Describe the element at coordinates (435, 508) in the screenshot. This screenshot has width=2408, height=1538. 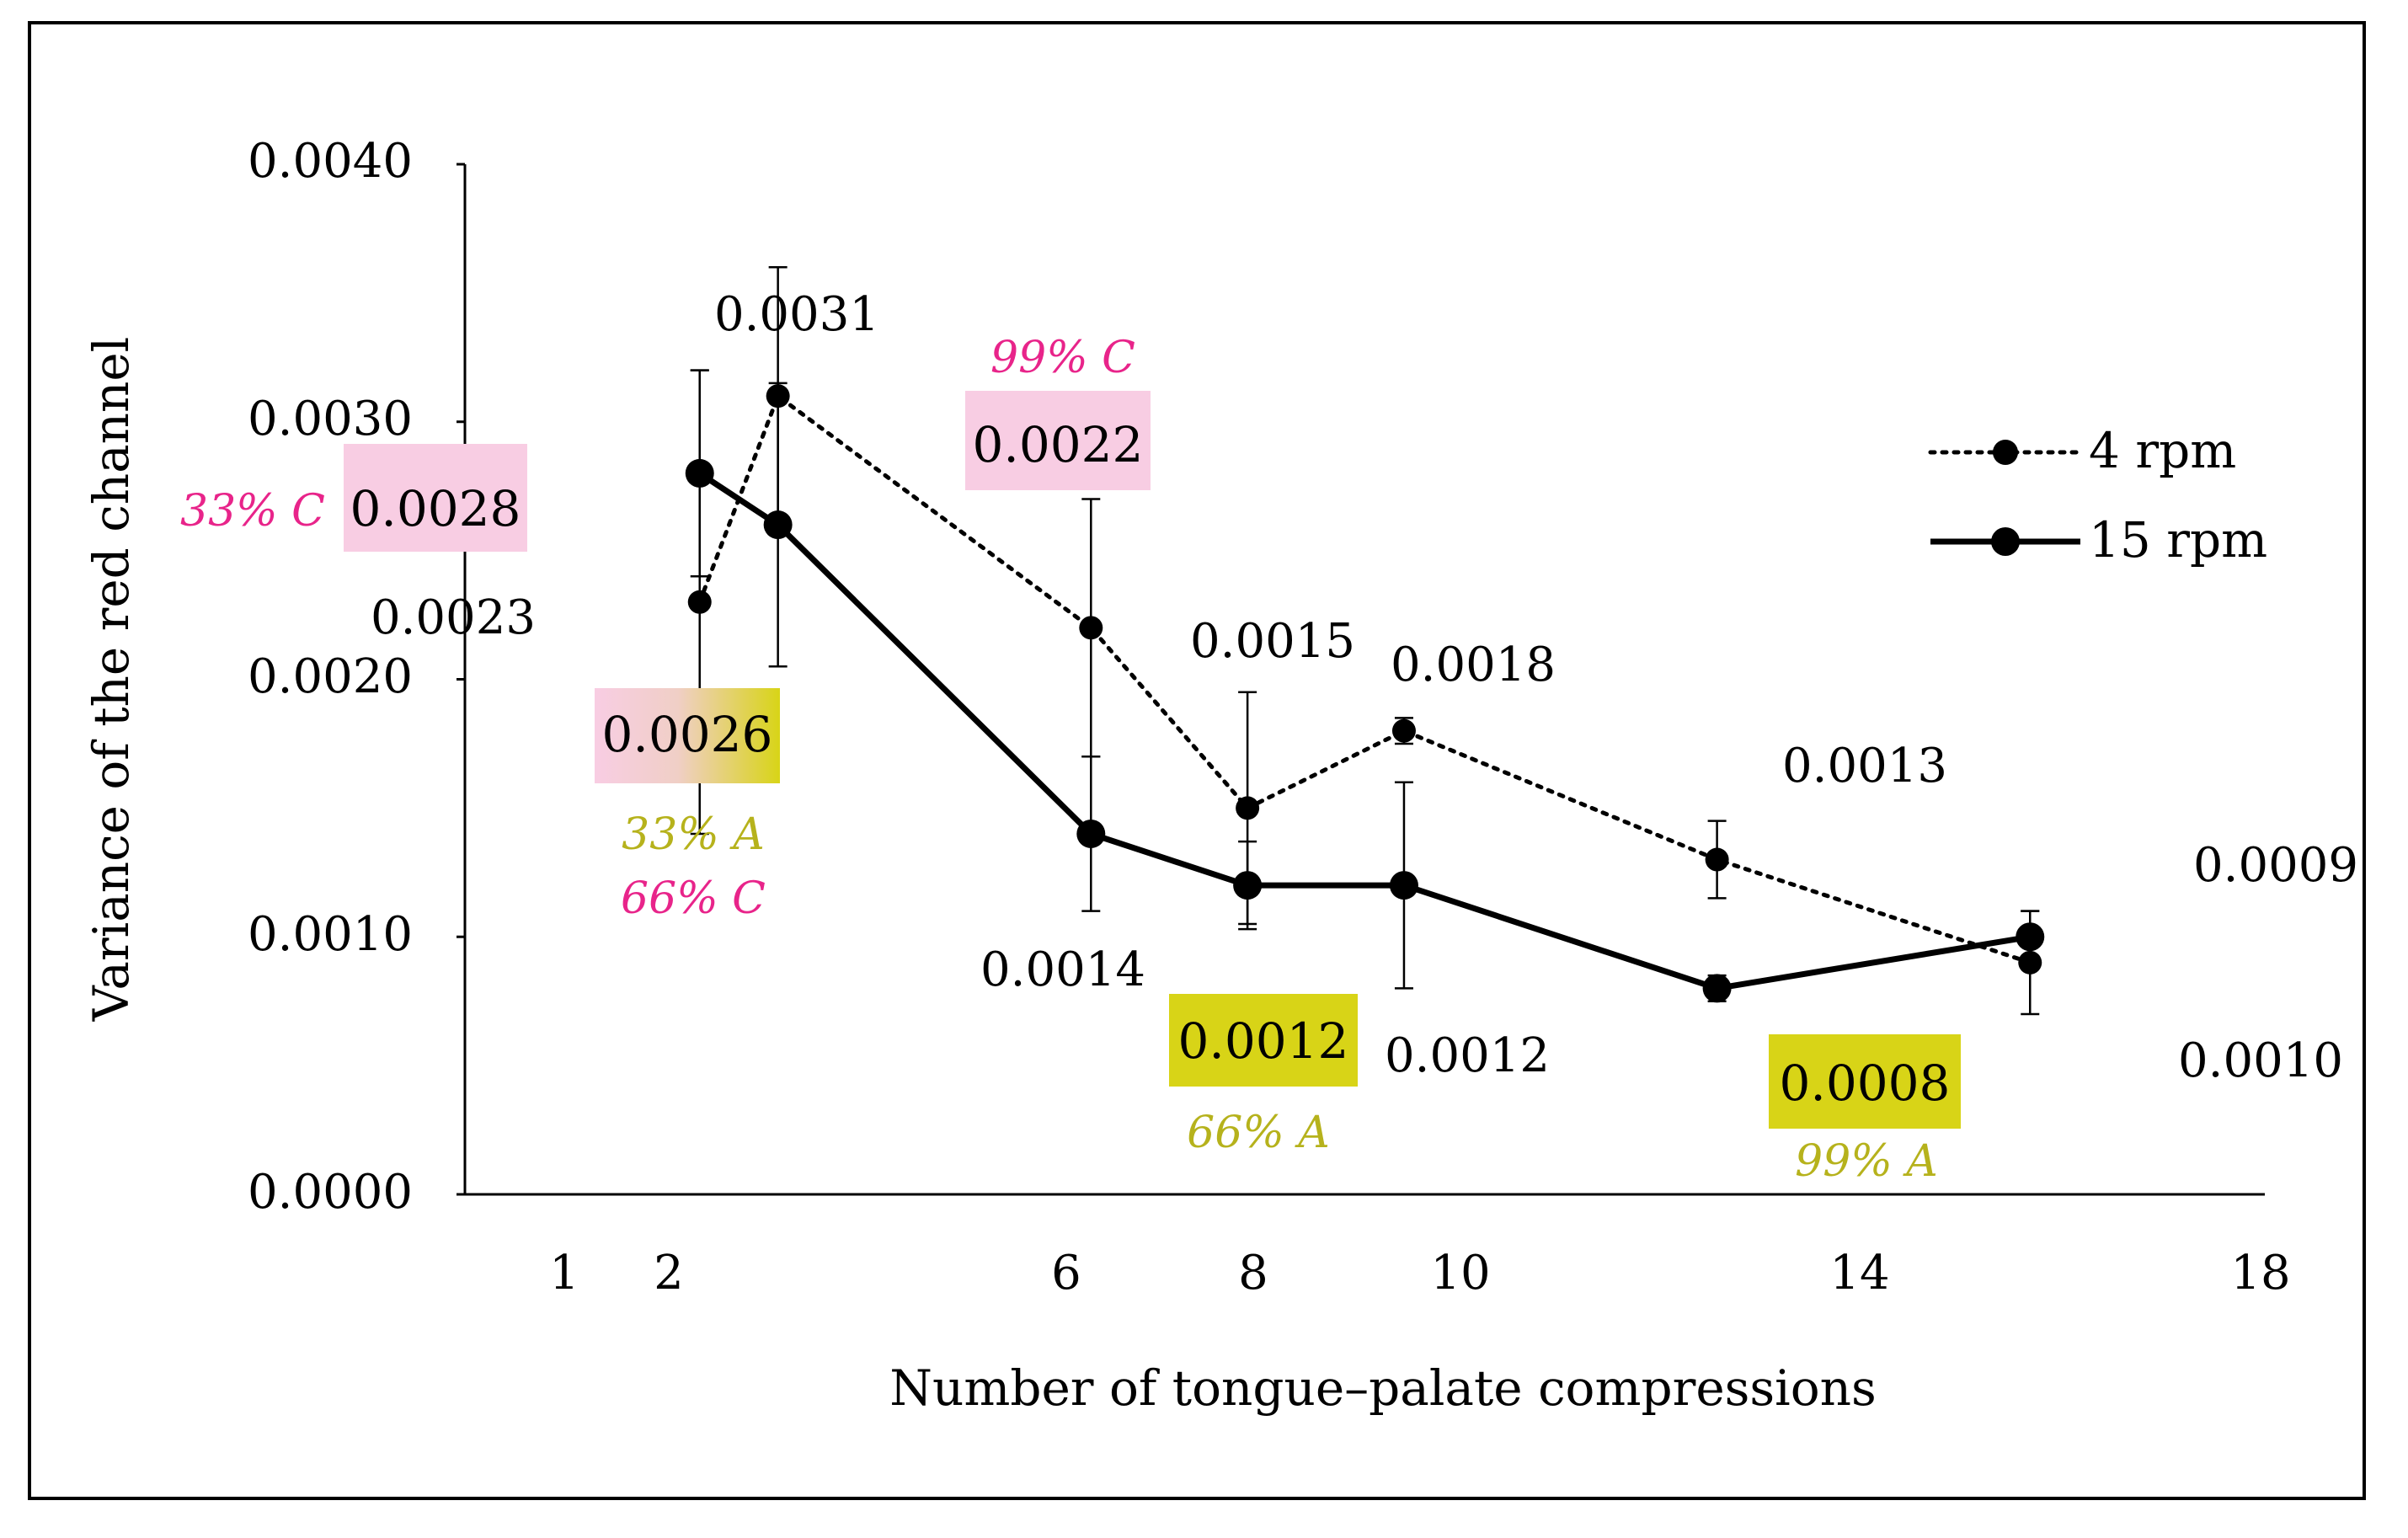
I see `data-label-15rpm: 0.0028` at that location.